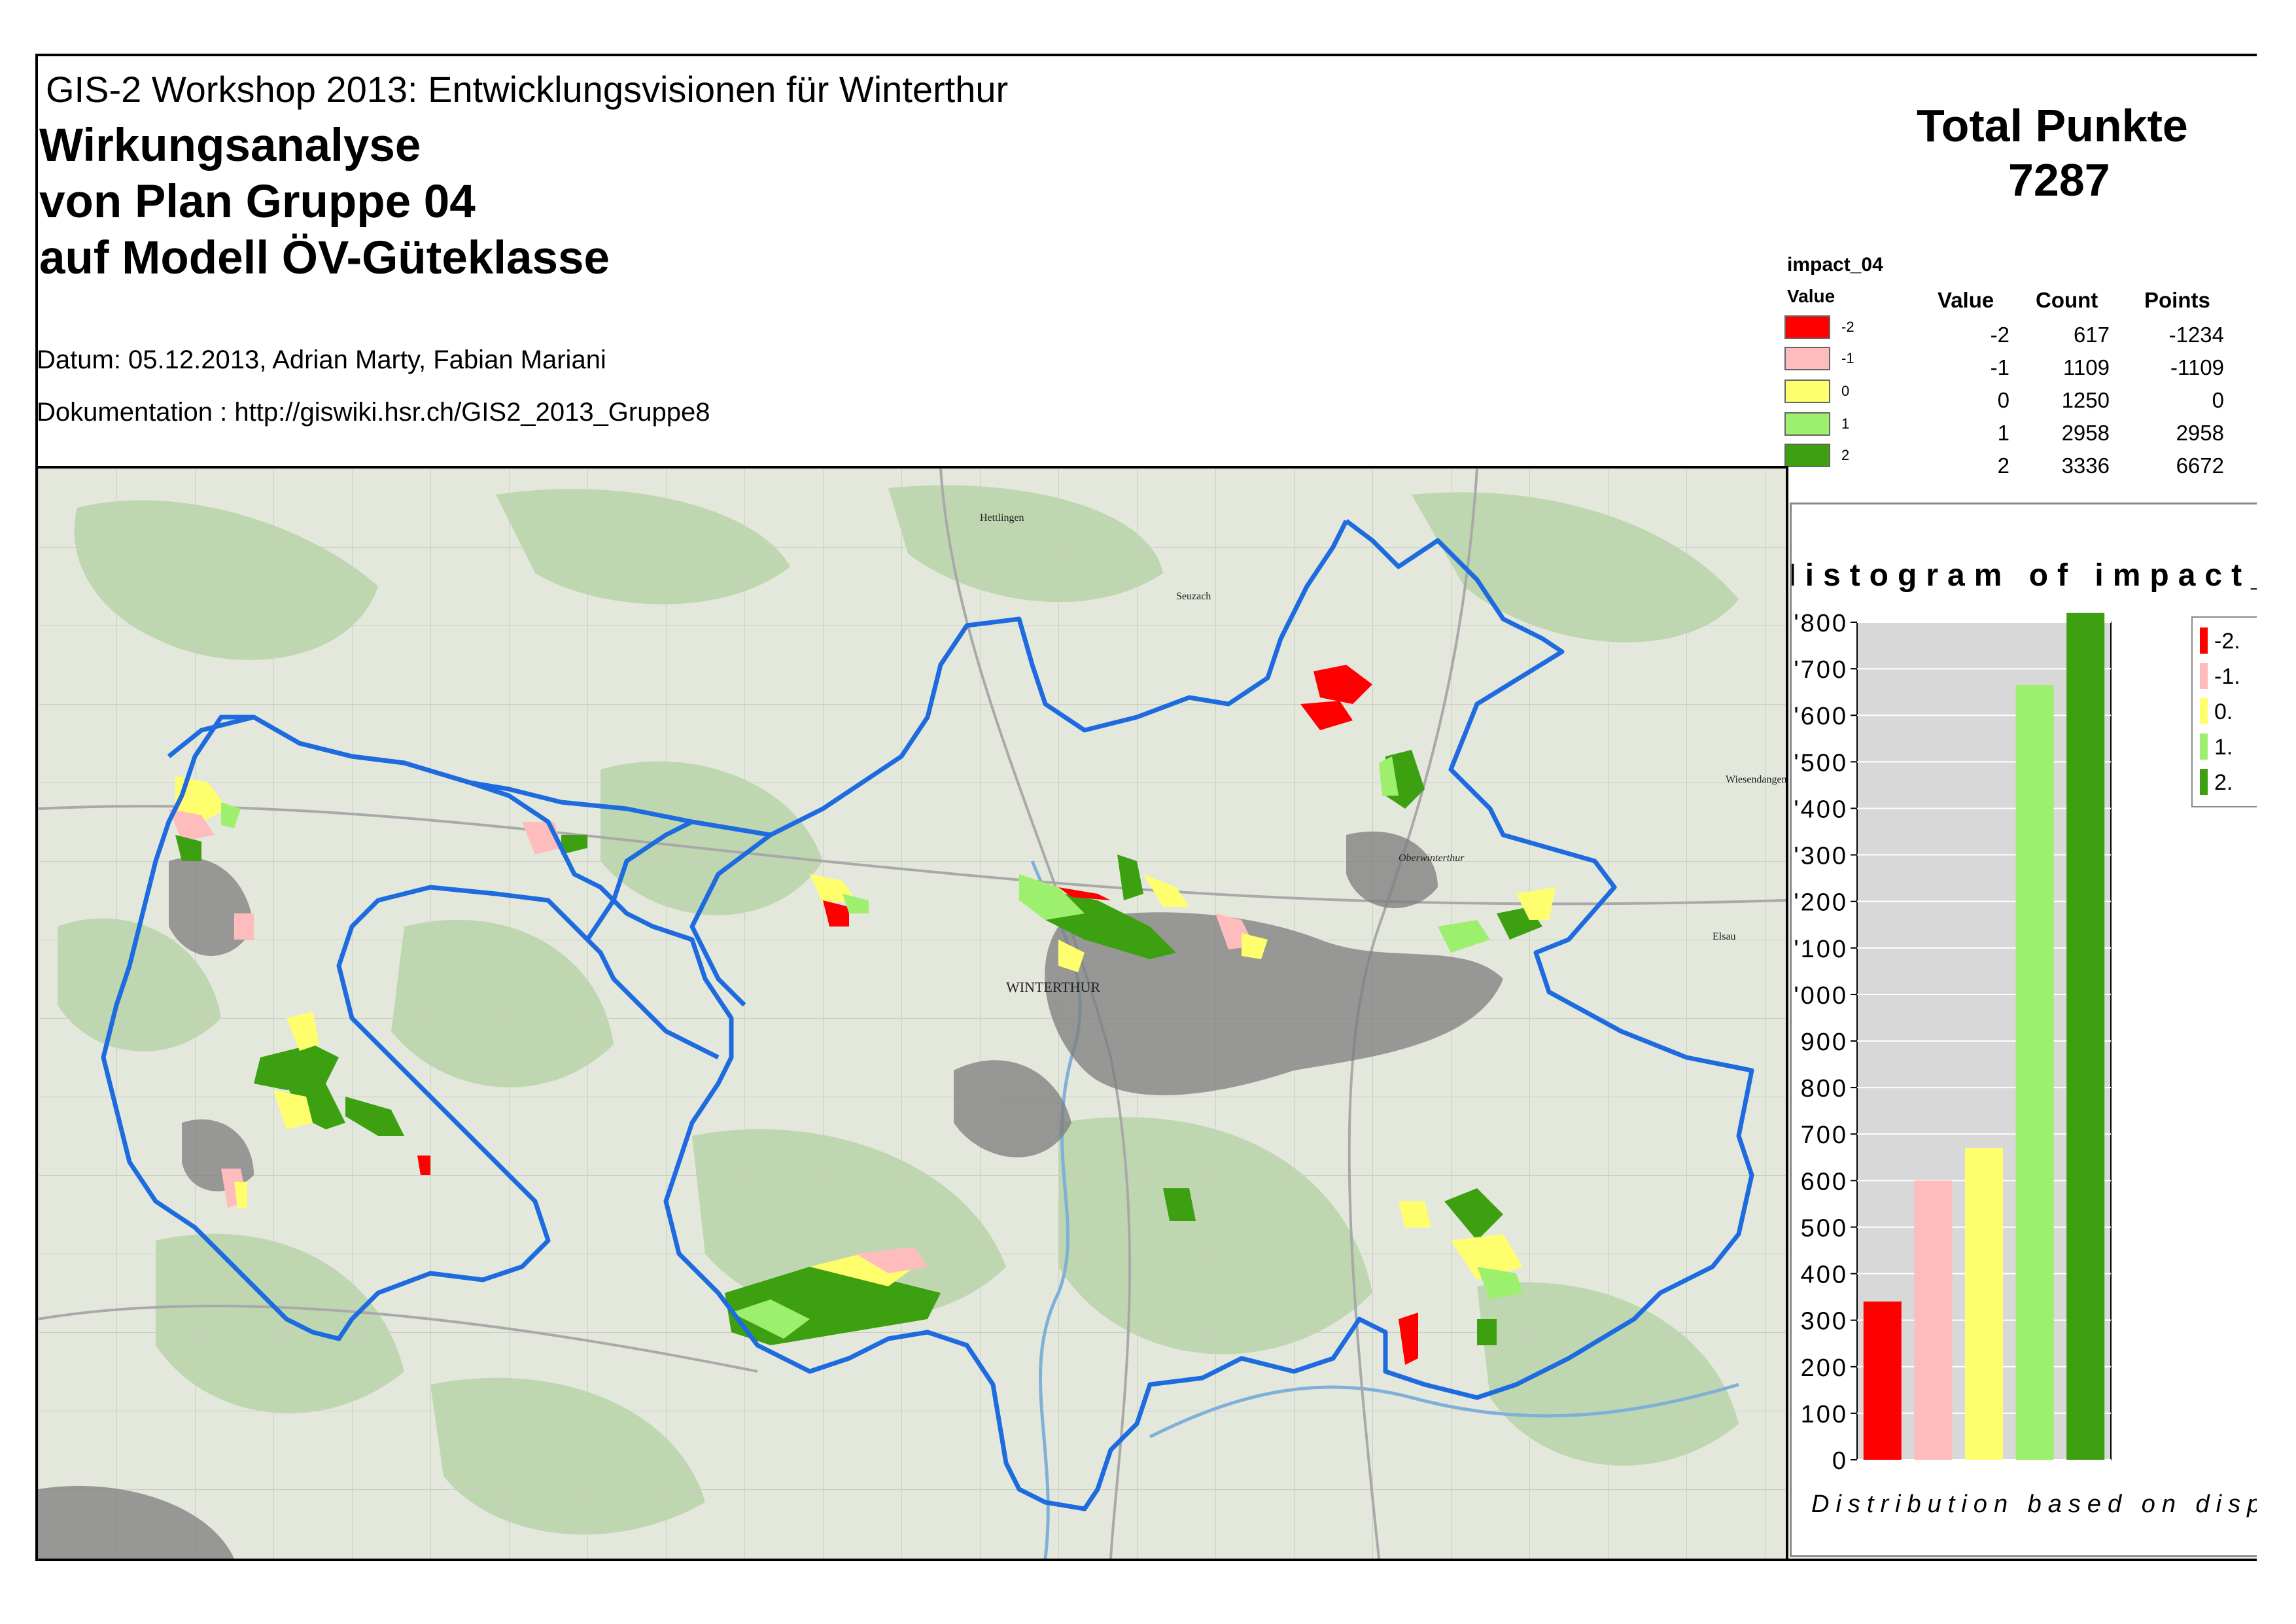 The height and width of the screenshot is (1624, 2296). I want to click on table-cell-count: 2958, so click(2085, 433).